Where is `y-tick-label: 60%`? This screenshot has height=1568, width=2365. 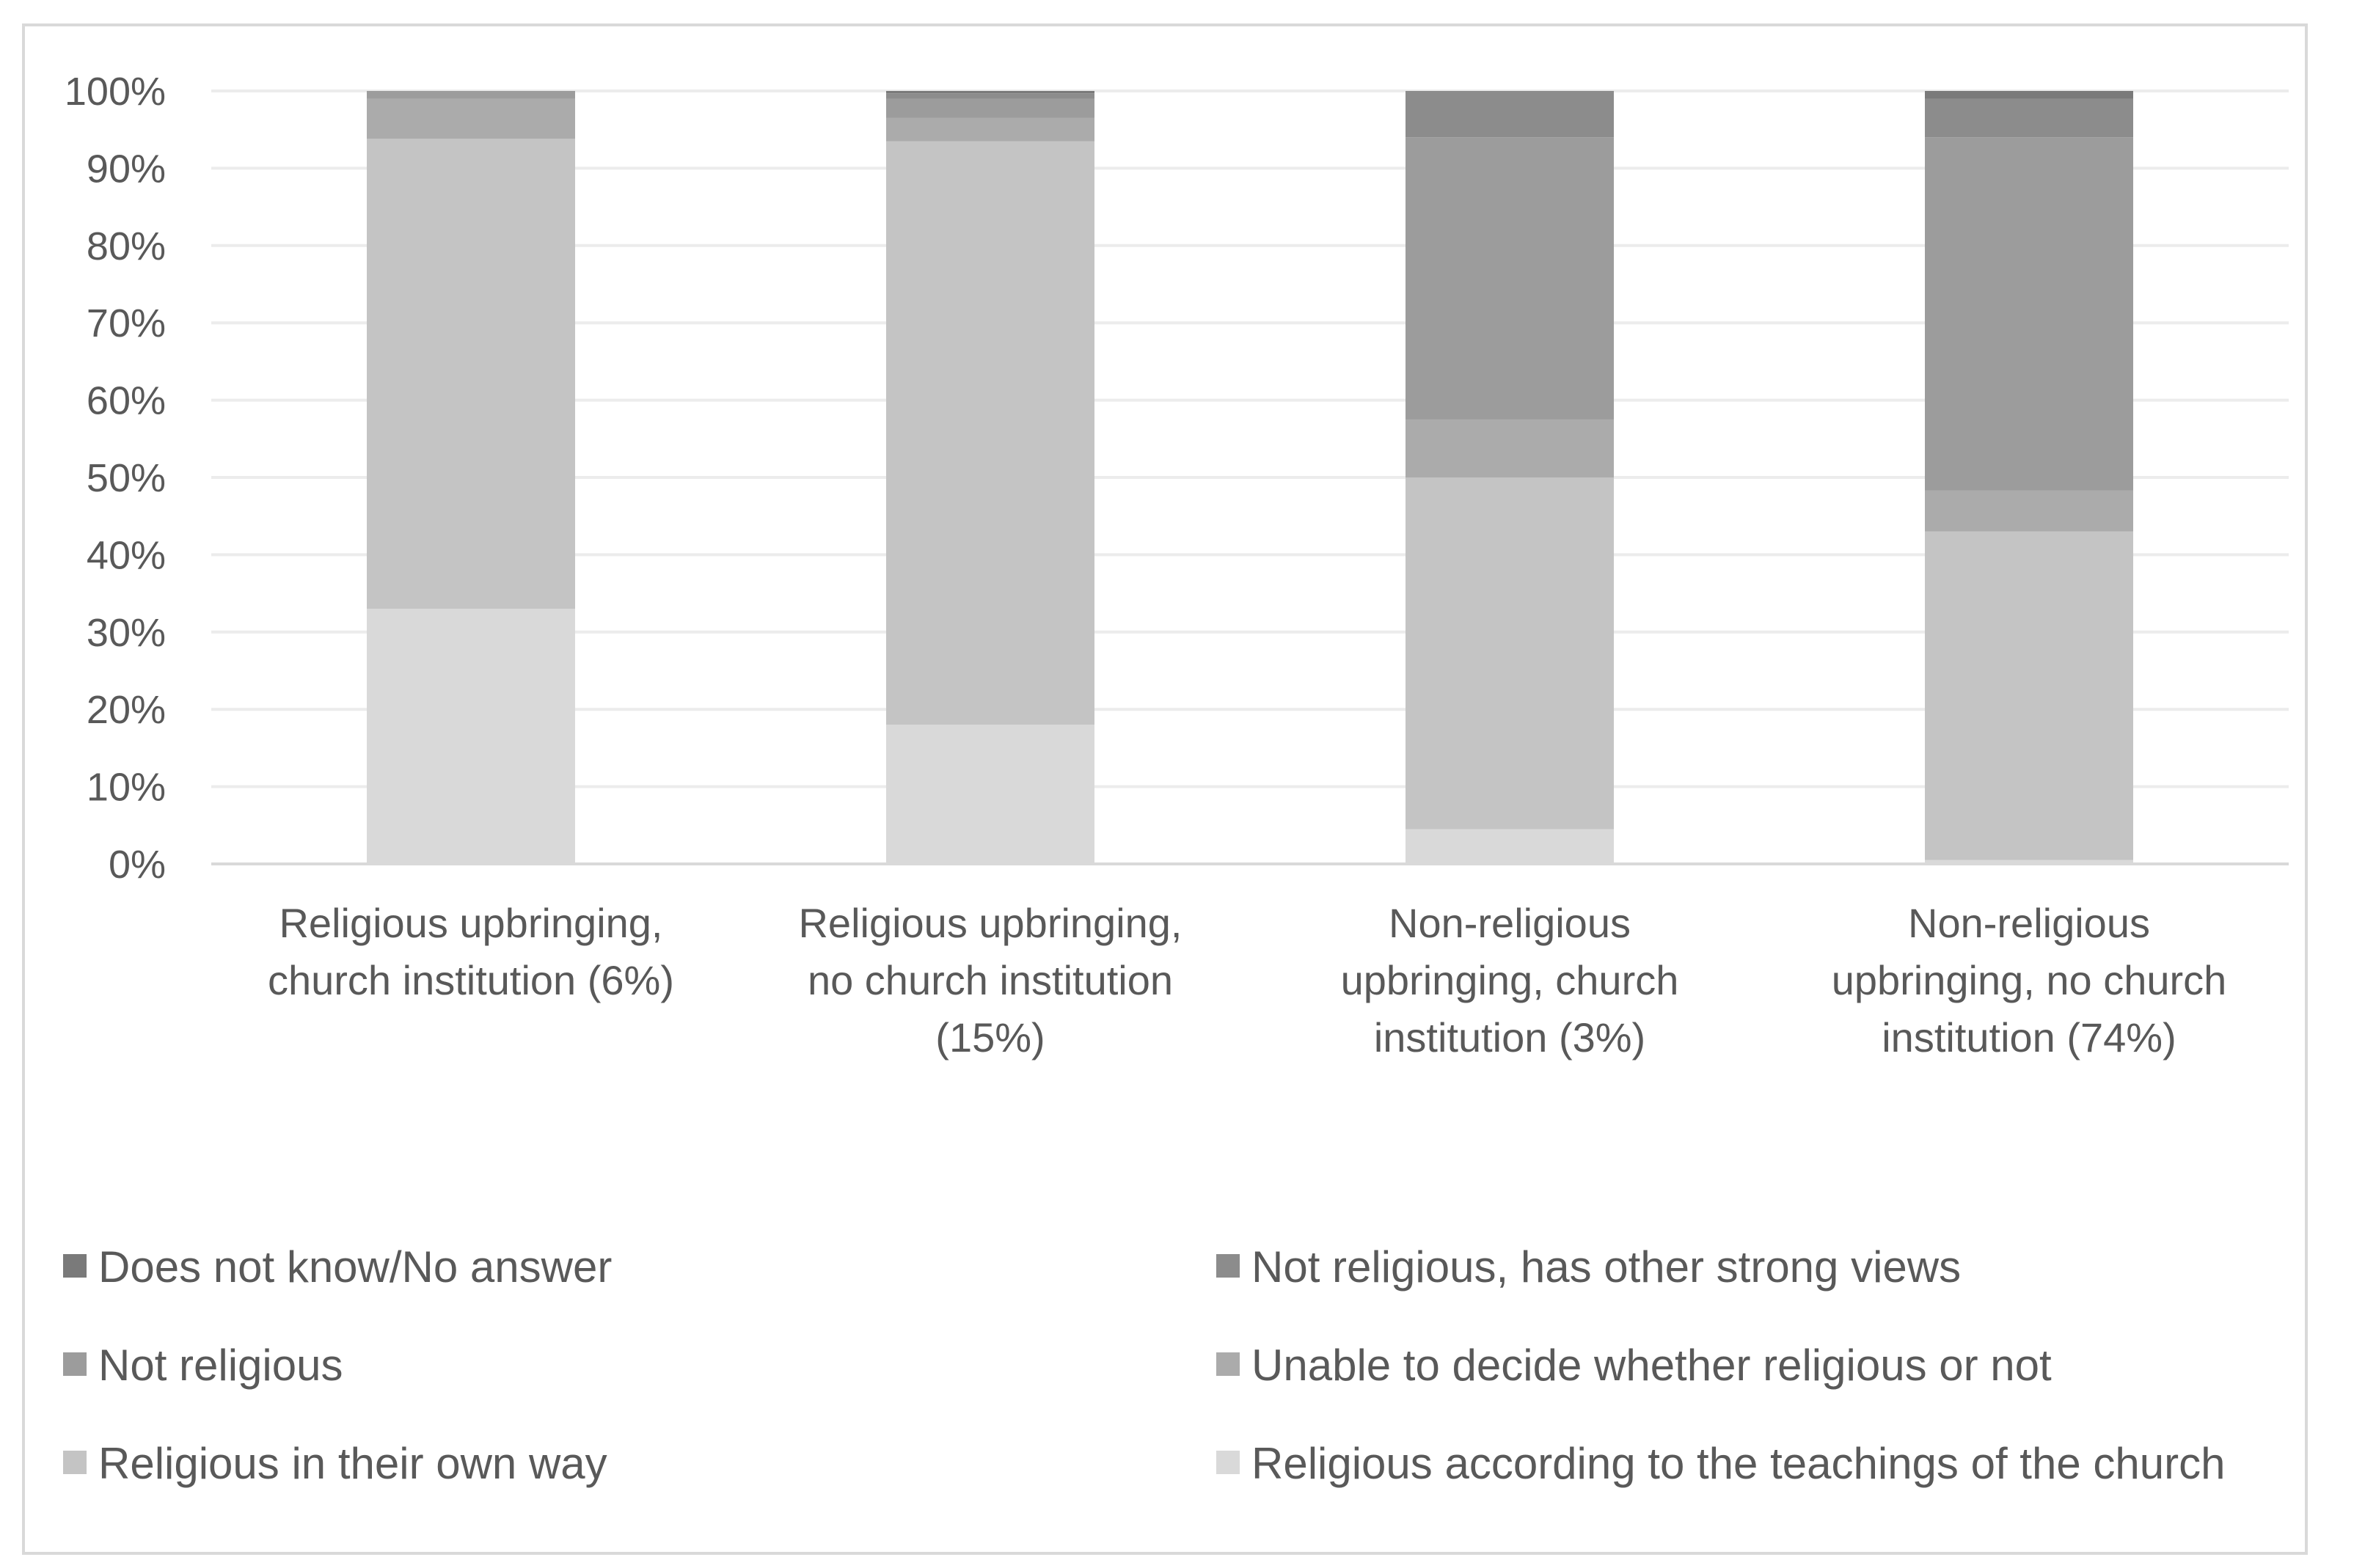 y-tick-label: 60% is located at coordinates (126, 401).